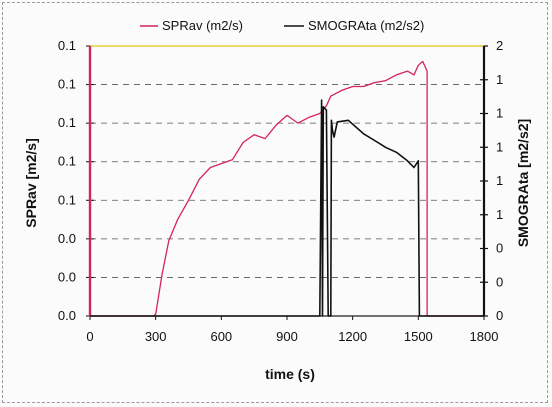  Describe the element at coordinates (366, 25) in the screenshot. I see `legend-label-smograta: SMOGRAta (m2/s2)` at that location.